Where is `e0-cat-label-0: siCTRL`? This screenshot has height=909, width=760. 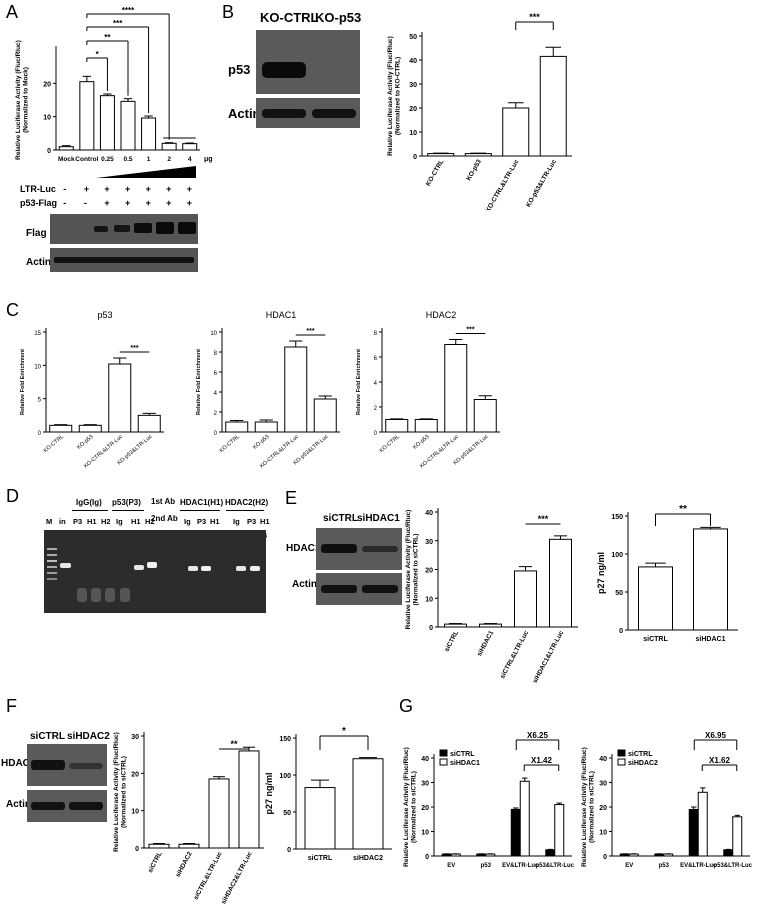 e0-cat-label-0: siCTRL is located at coordinates (451, 641).